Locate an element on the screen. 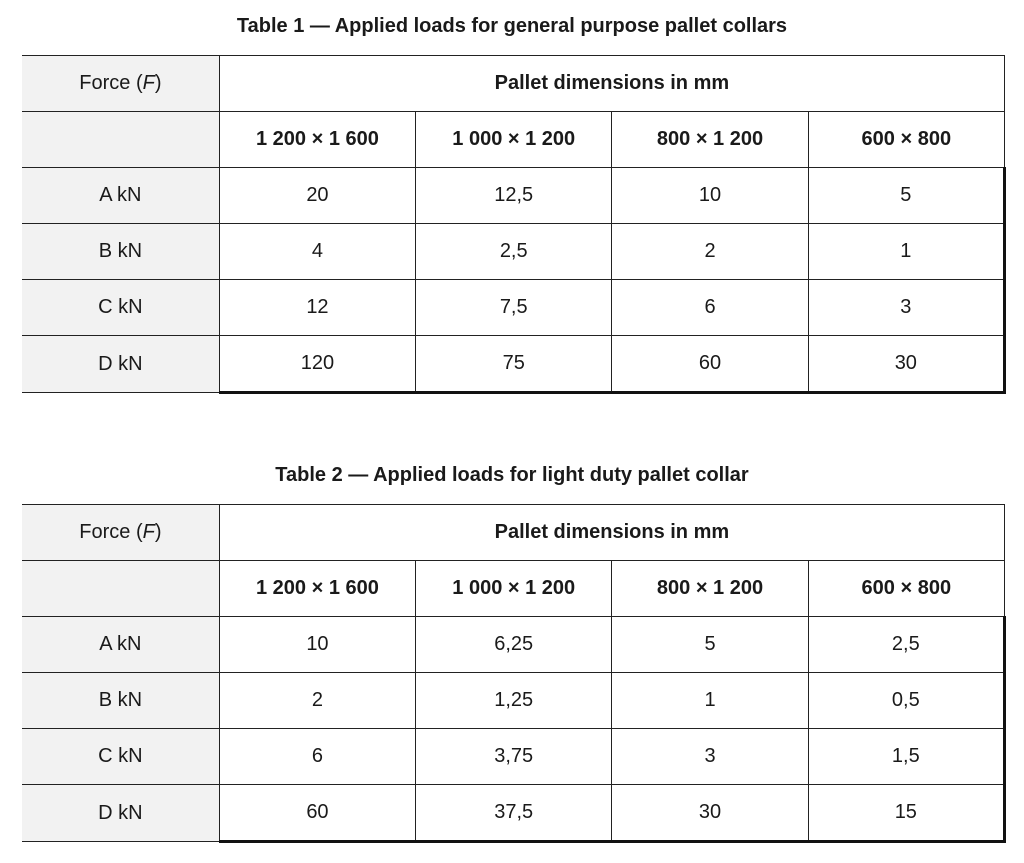 The width and height of the screenshot is (1024, 863). table-row: D kN 120 75 60 30 is located at coordinates (514, 364).